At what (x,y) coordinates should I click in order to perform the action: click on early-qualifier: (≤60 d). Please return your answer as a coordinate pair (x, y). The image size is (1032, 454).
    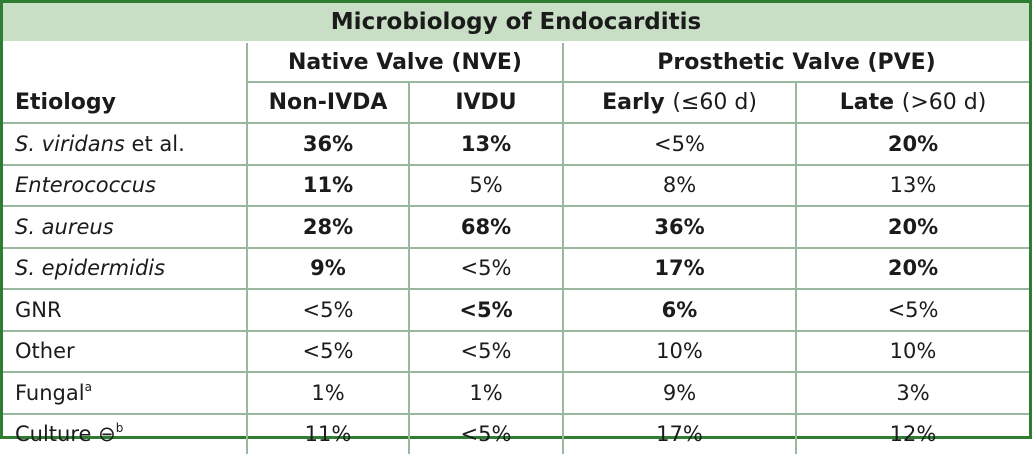
    Looking at the image, I should click on (714, 102).